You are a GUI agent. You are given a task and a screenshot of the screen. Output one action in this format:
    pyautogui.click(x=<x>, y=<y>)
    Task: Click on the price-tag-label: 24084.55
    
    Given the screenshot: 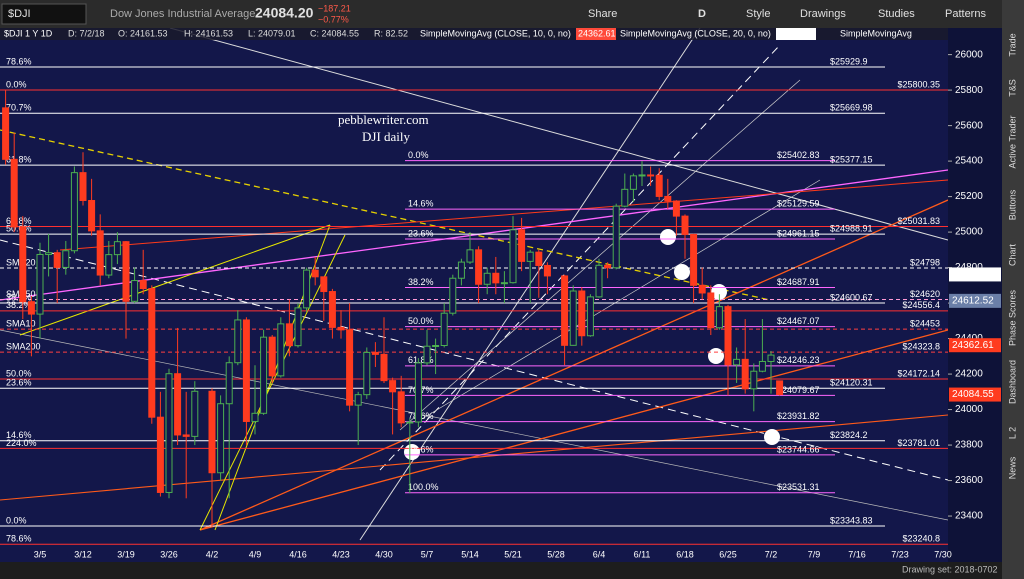 What is the action you would take?
    pyautogui.click(x=973, y=394)
    